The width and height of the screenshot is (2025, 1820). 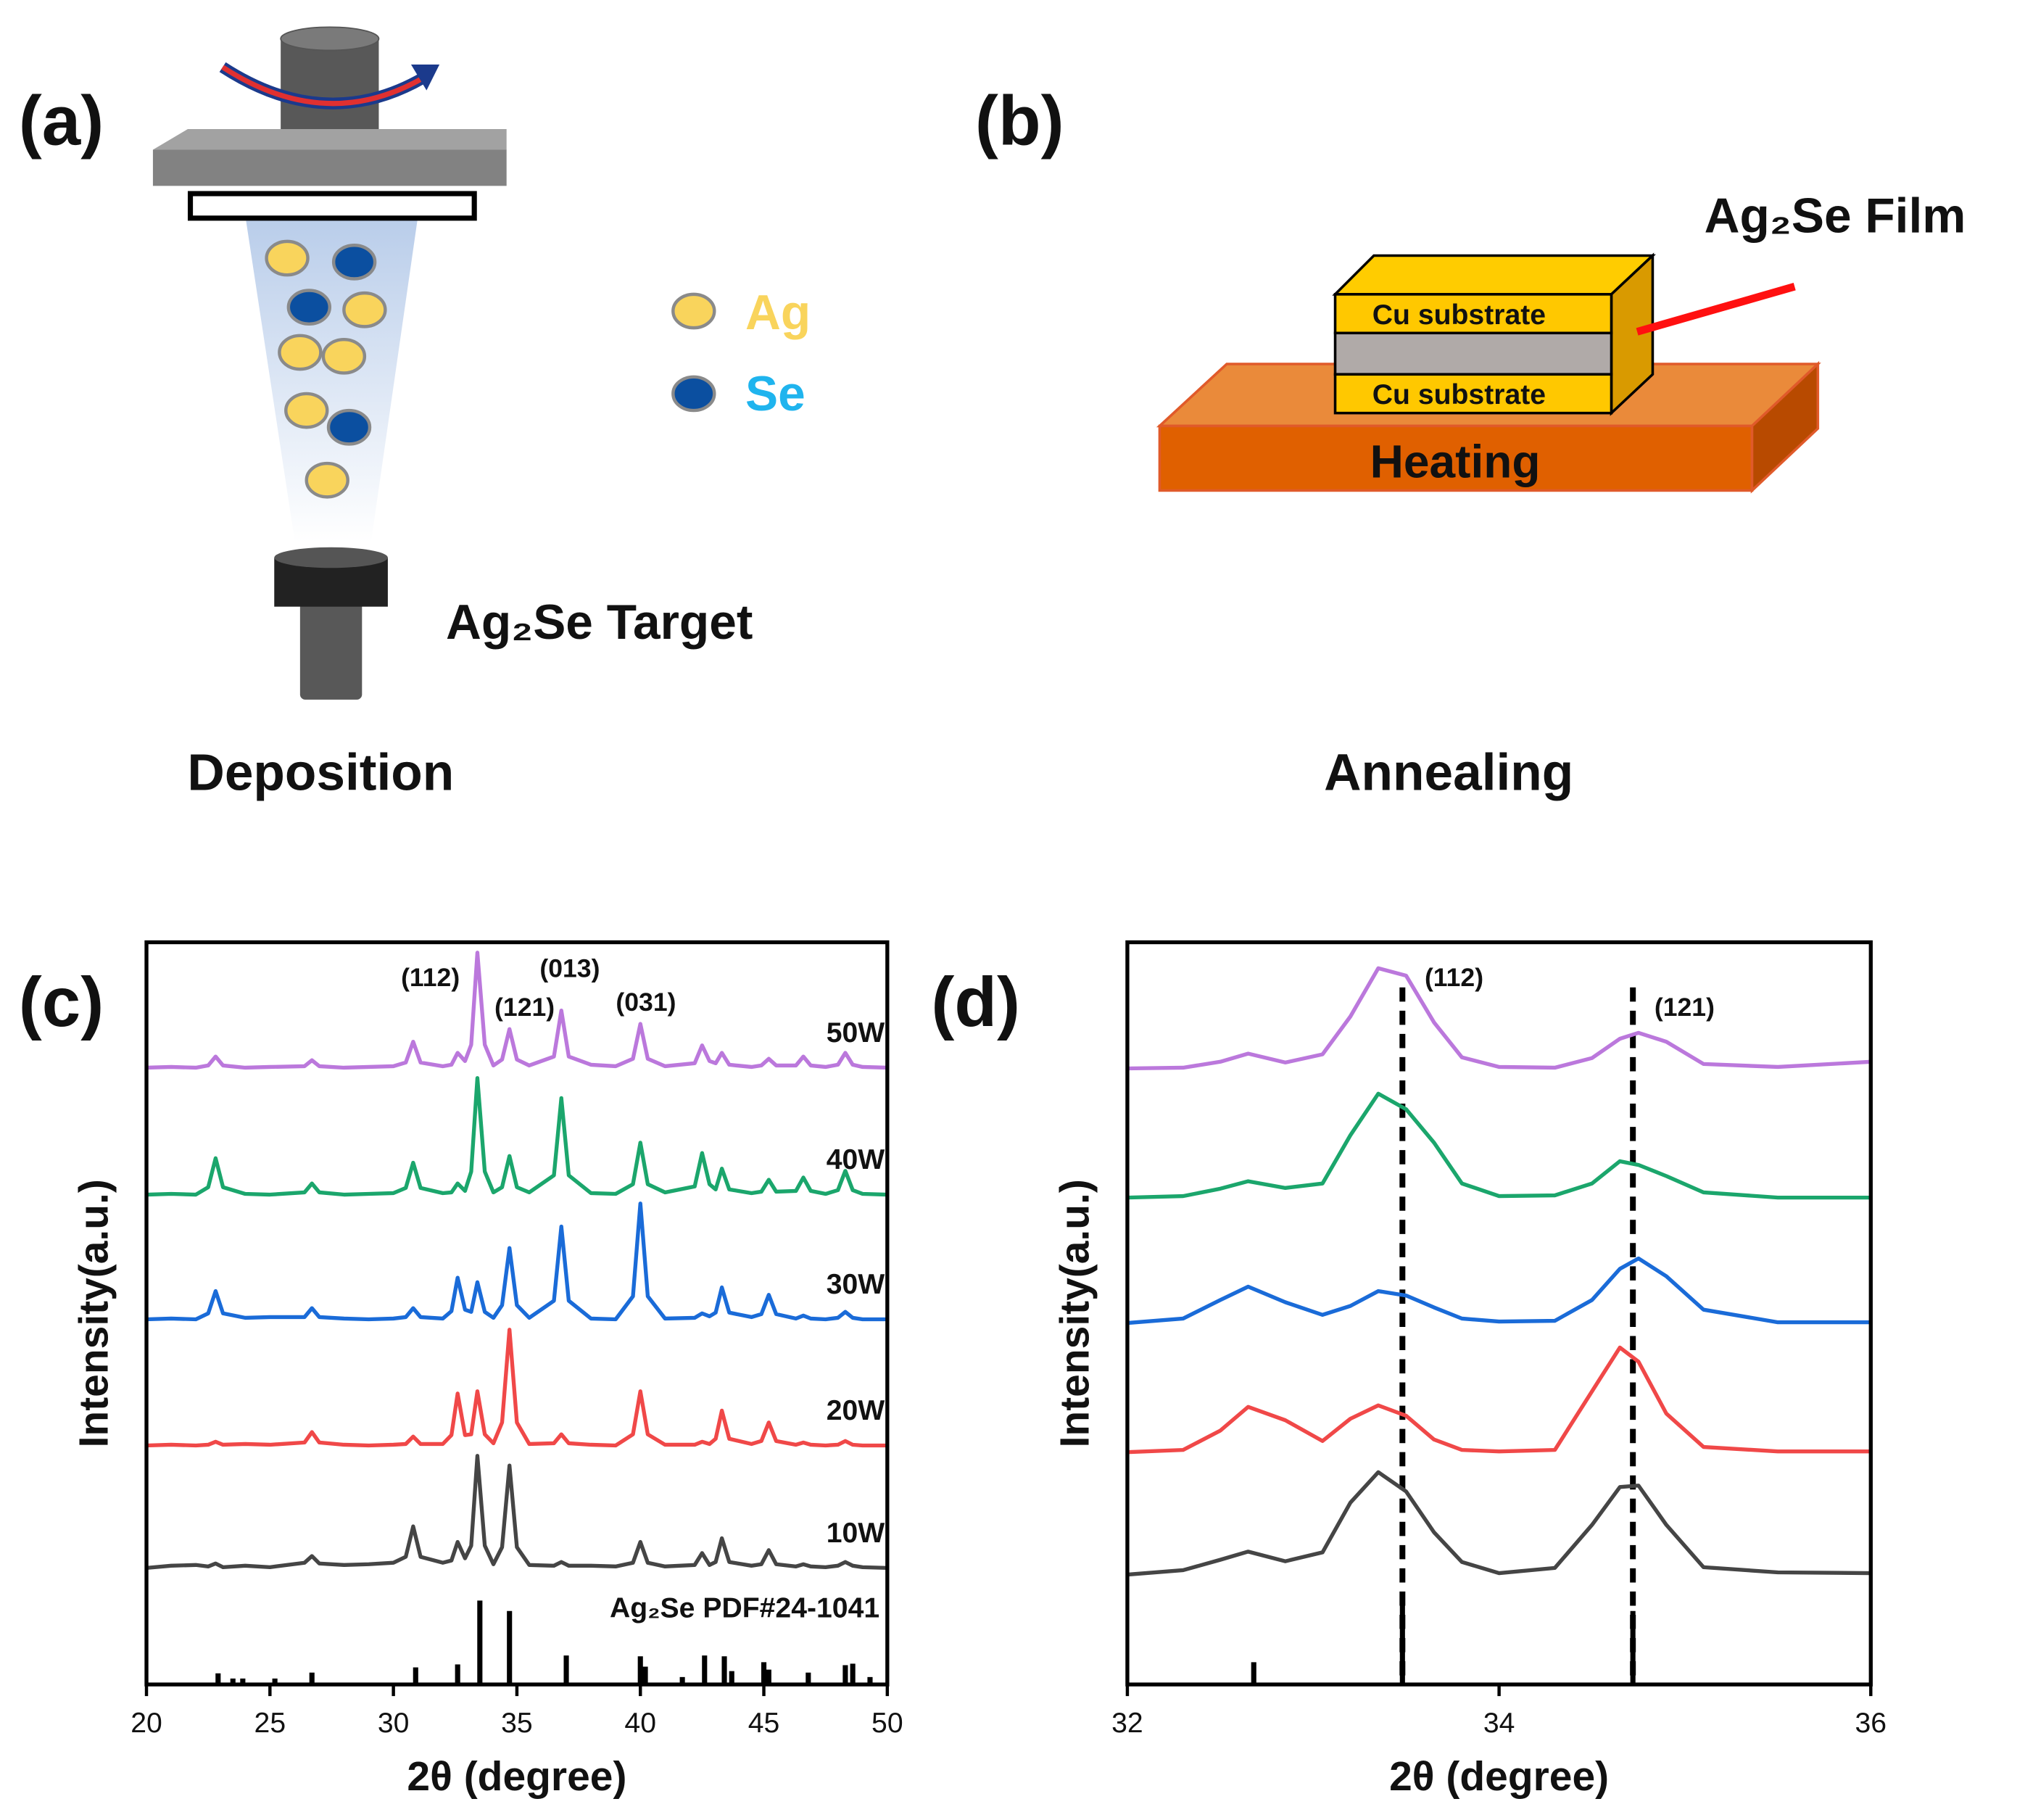 I want to click on x-tick-label: 36, so click(x=1871, y=1723).